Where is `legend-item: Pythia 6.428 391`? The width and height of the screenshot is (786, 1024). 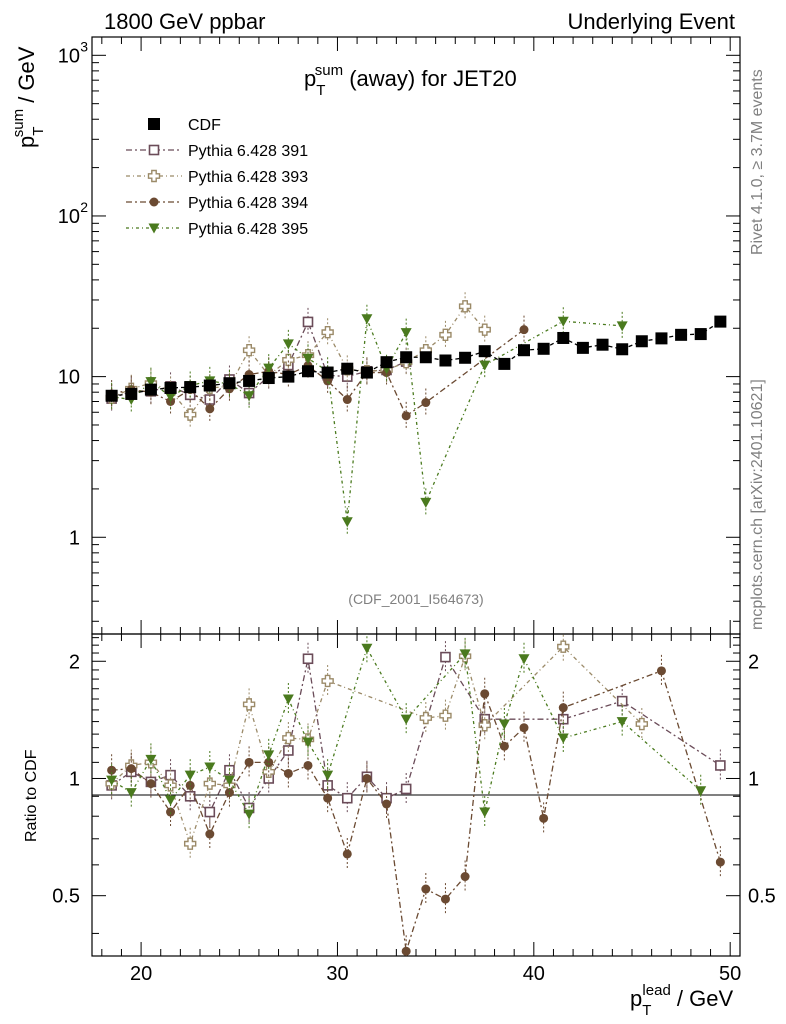
legend-item: Pythia 6.428 391 is located at coordinates (217, 151).